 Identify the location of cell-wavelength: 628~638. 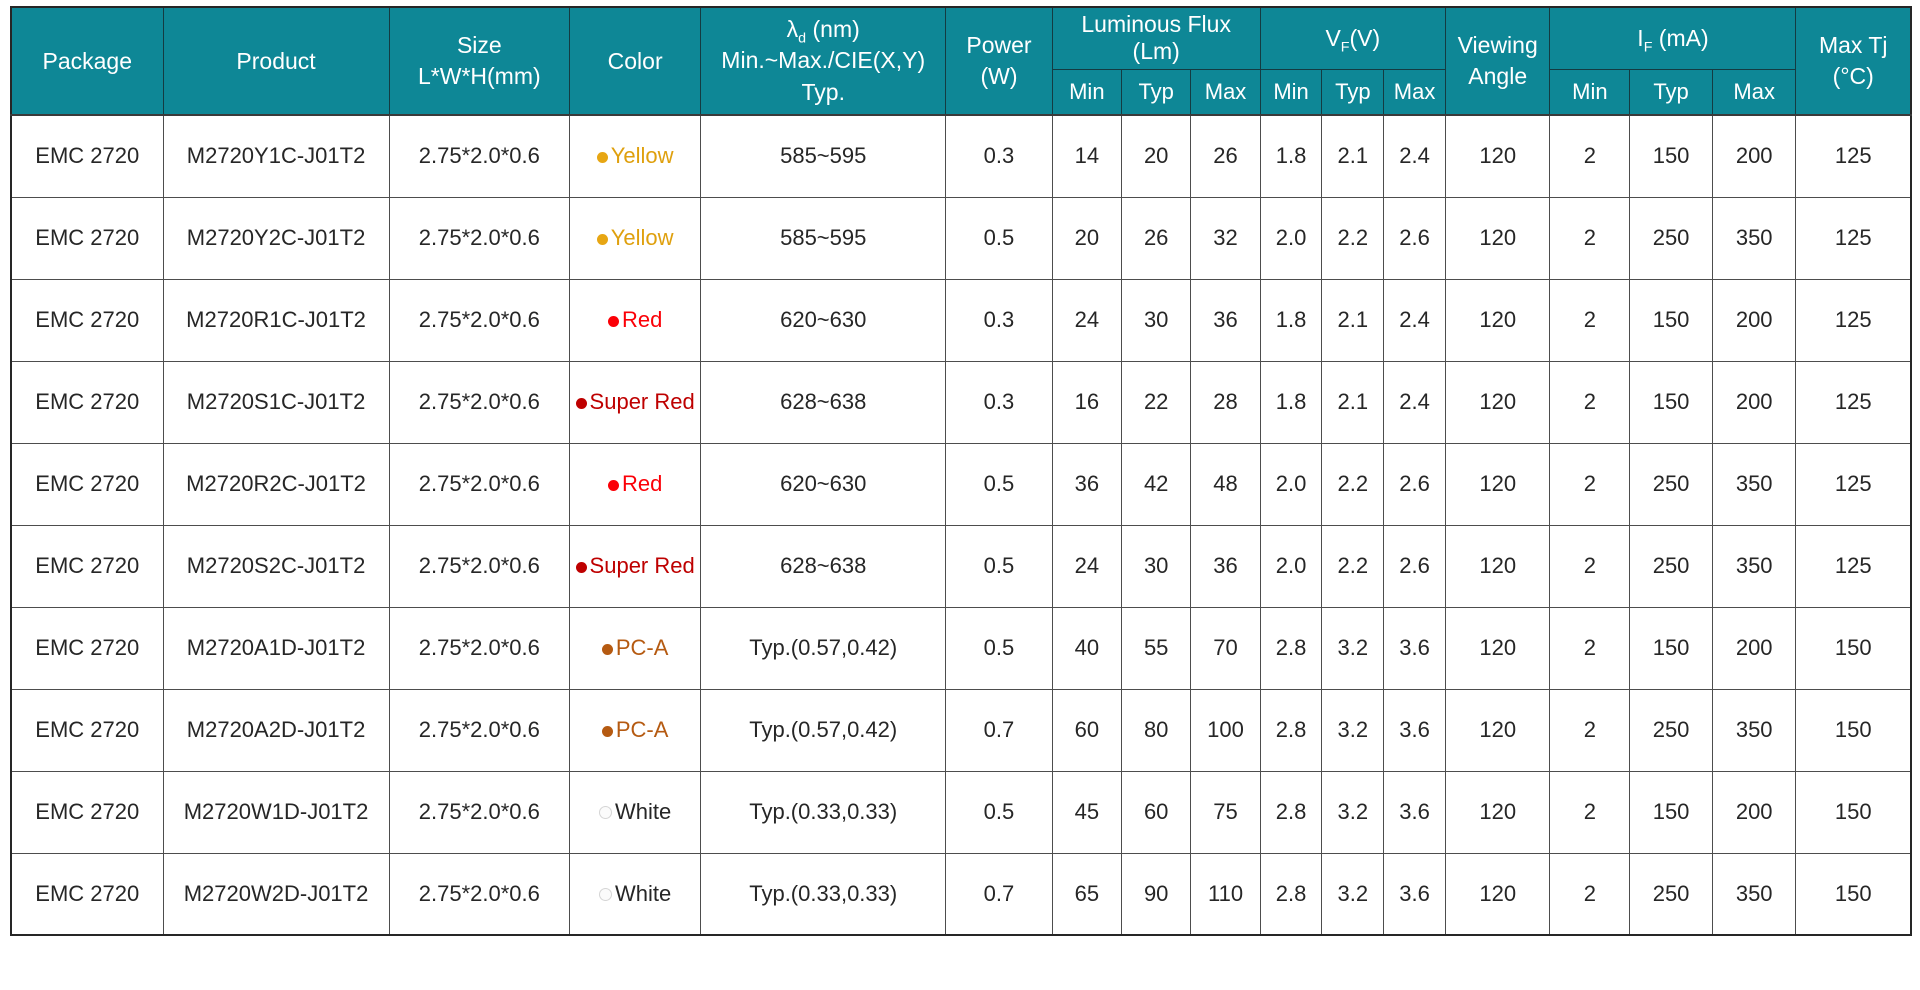
(823, 566).